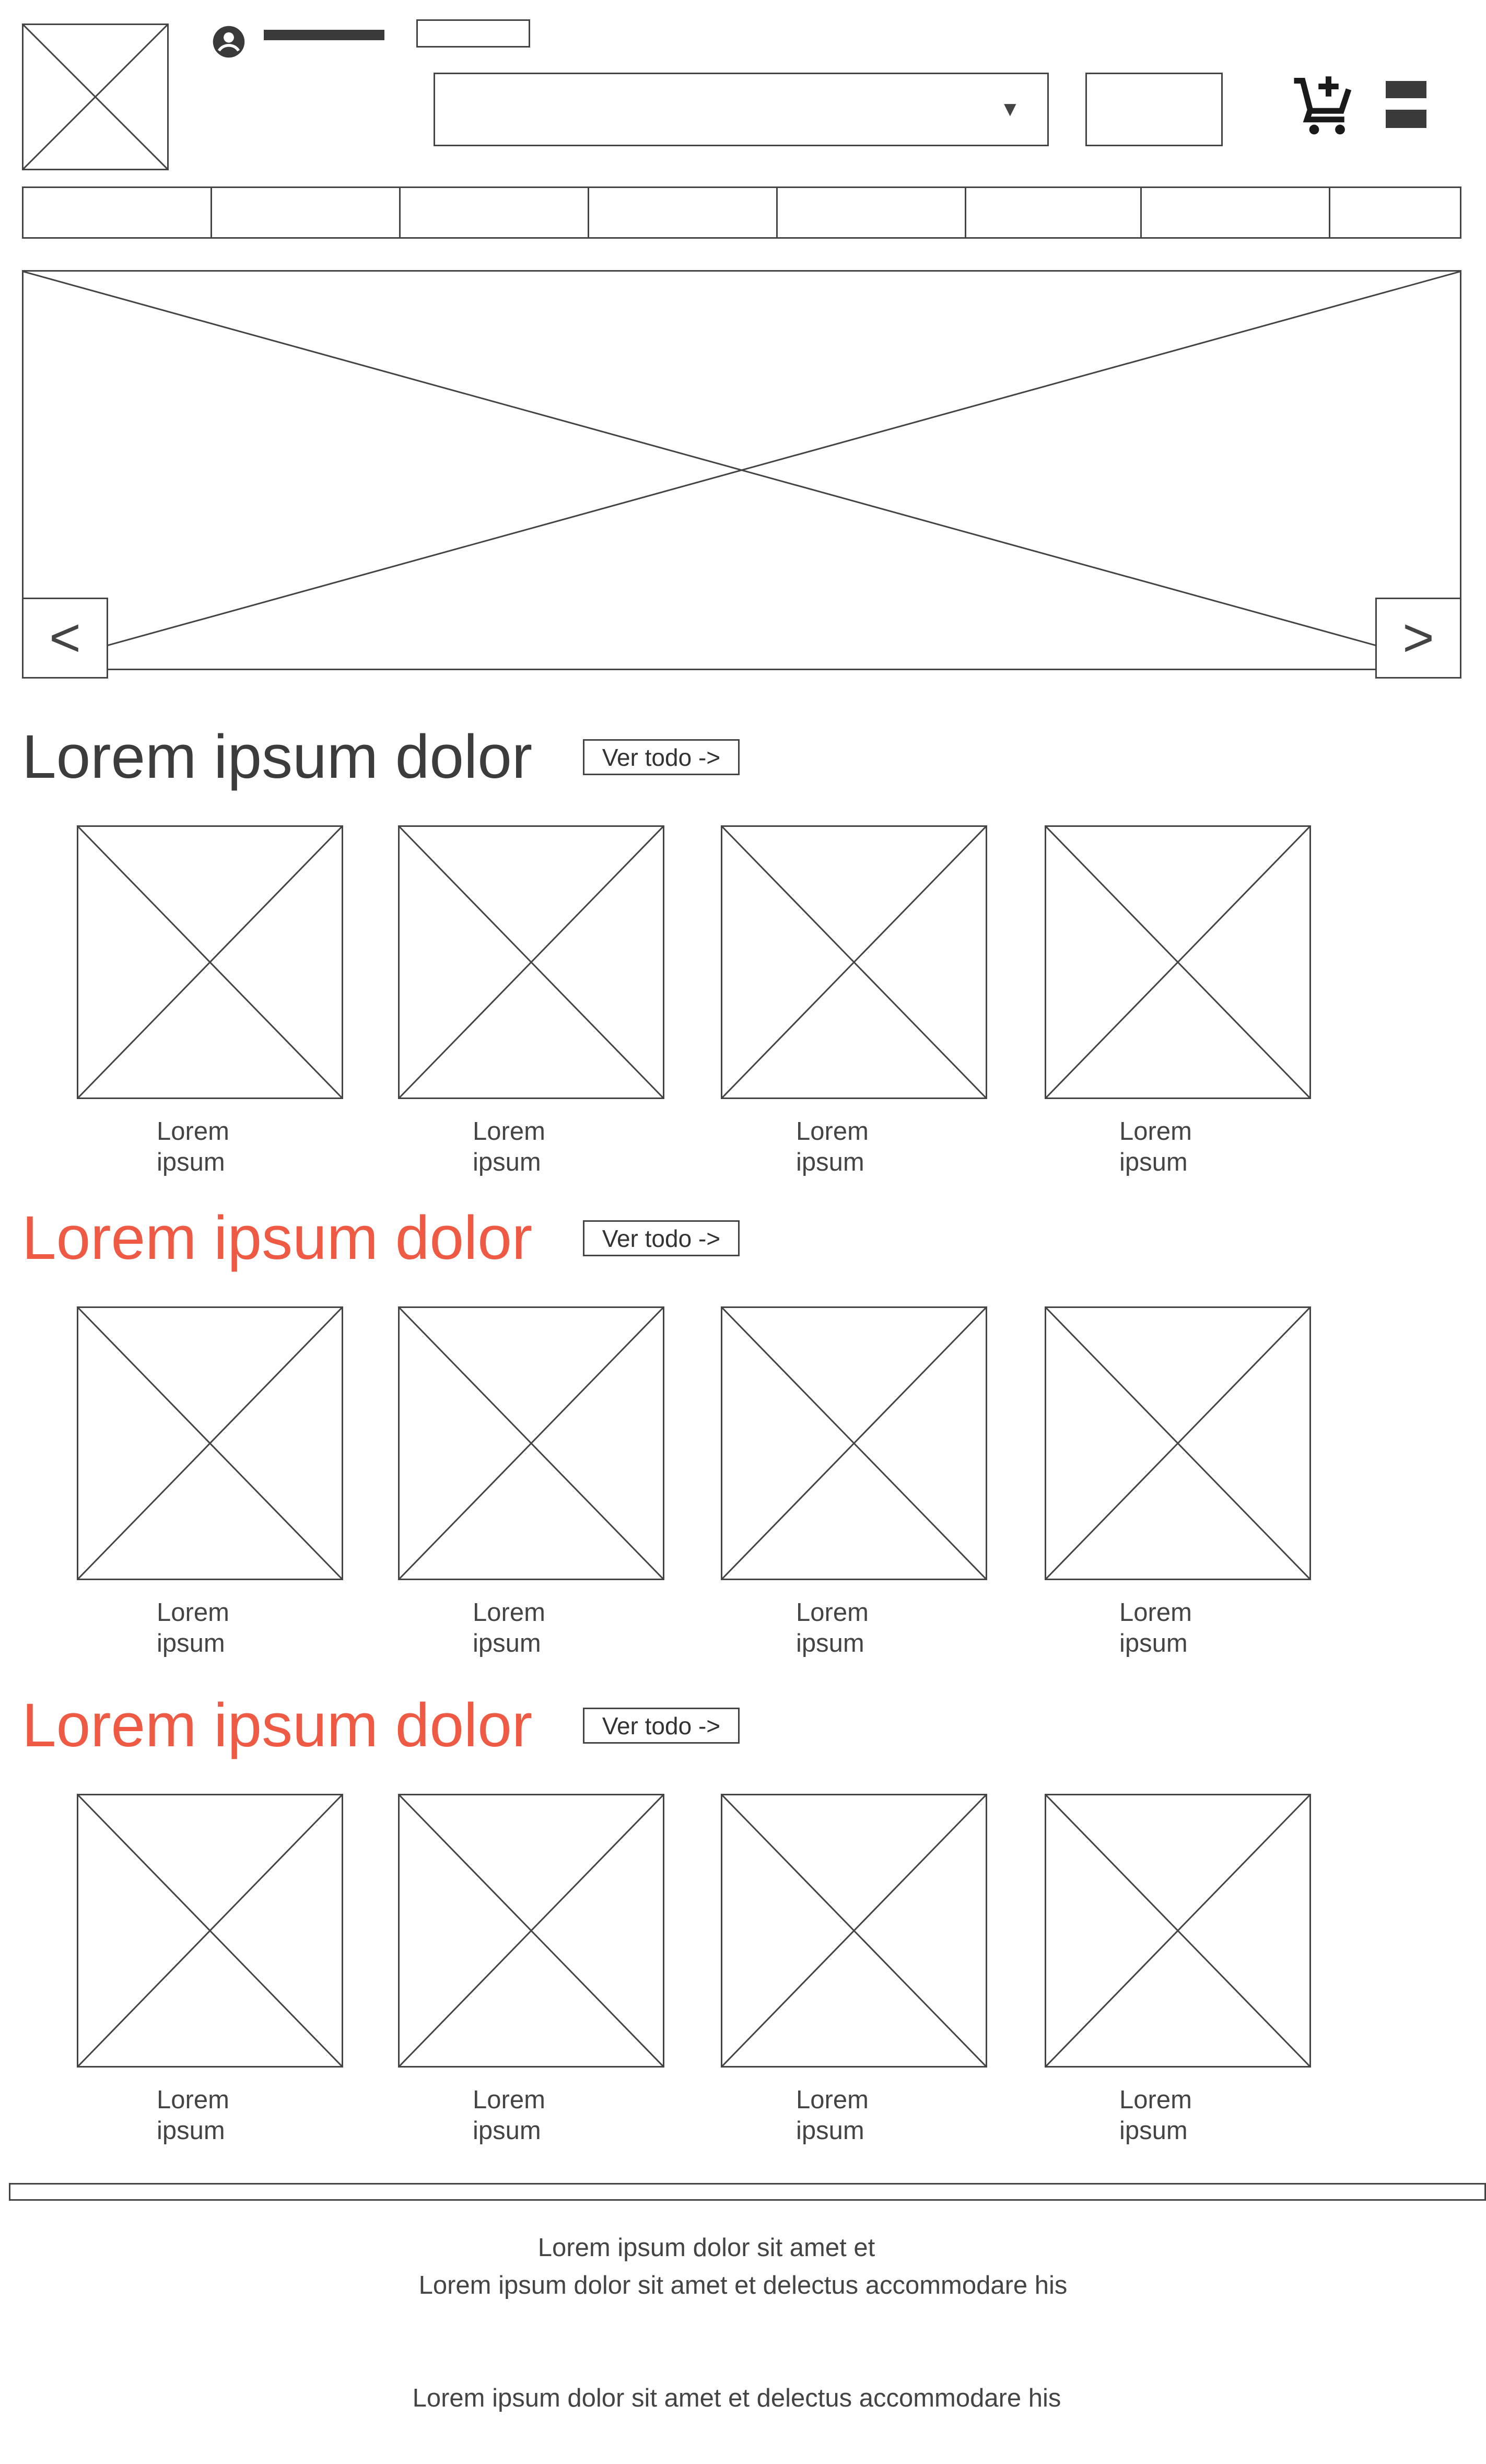  I want to click on menu-icon, so click(1406, 105).